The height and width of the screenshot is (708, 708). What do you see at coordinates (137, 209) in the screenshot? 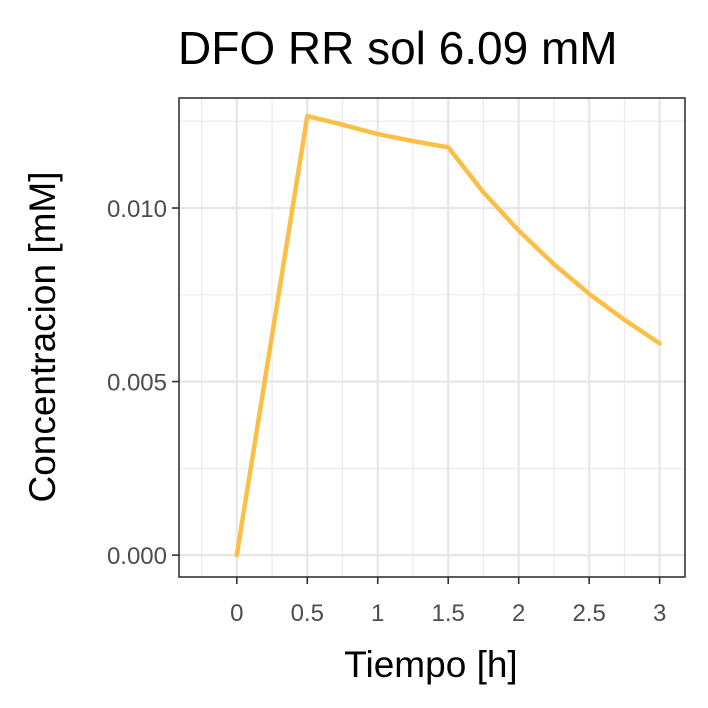
I see `y-tick-label: 0.010` at bounding box center [137, 209].